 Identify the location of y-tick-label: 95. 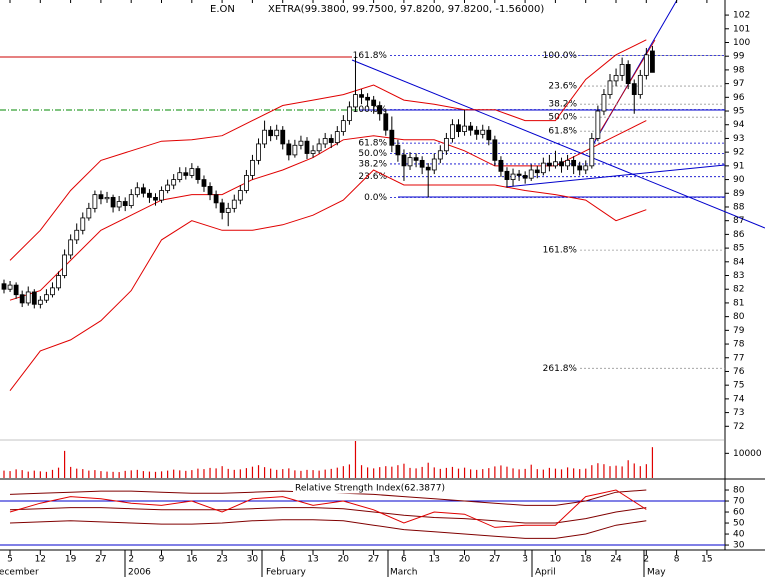
(738, 112).